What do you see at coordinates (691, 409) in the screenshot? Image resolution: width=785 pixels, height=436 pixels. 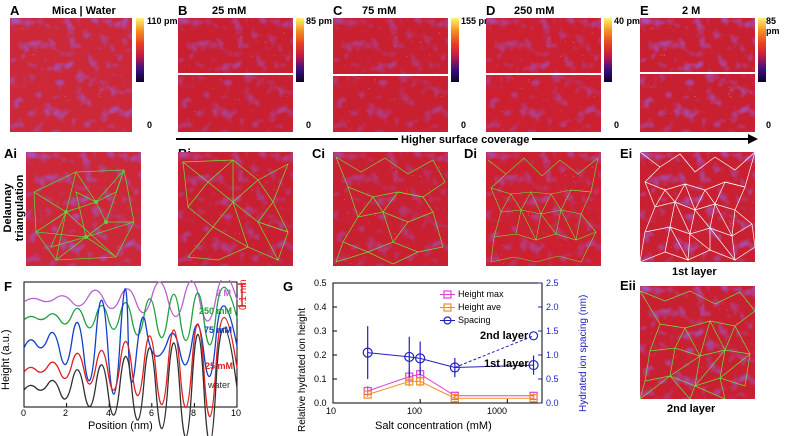 I see `second-layer-label: 2nd layer` at bounding box center [691, 409].